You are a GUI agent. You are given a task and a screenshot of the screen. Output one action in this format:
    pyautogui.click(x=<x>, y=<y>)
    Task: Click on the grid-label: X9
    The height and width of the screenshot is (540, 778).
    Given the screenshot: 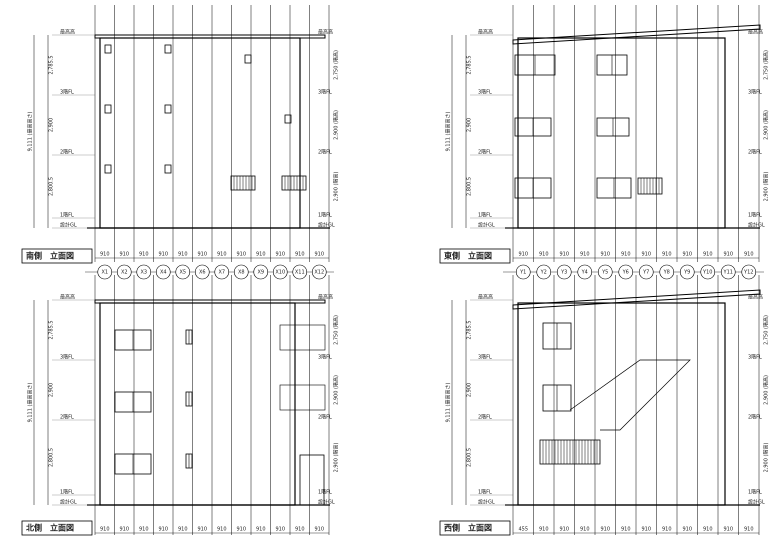 What is the action you would take?
    pyautogui.click(x=260, y=273)
    